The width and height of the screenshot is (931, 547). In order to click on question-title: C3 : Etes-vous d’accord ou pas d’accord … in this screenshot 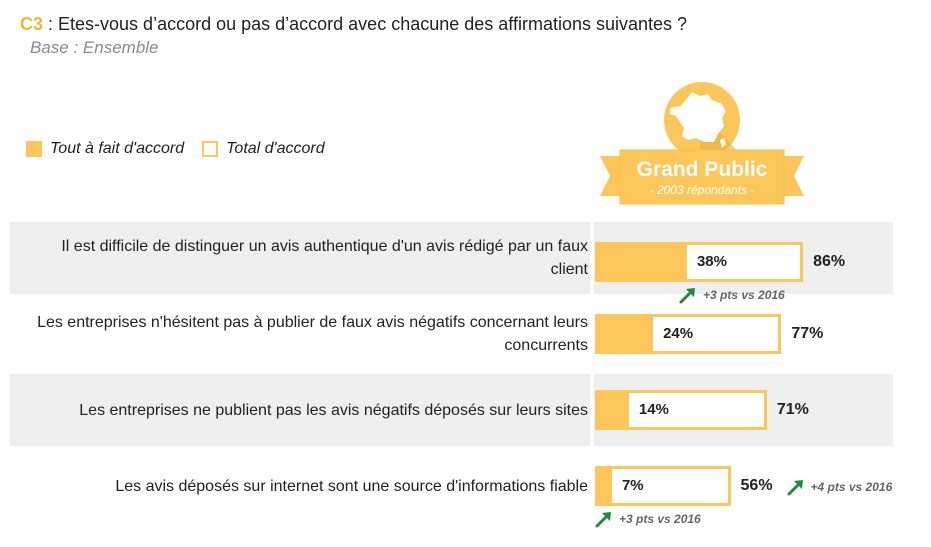, I will do `click(353, 24)`.